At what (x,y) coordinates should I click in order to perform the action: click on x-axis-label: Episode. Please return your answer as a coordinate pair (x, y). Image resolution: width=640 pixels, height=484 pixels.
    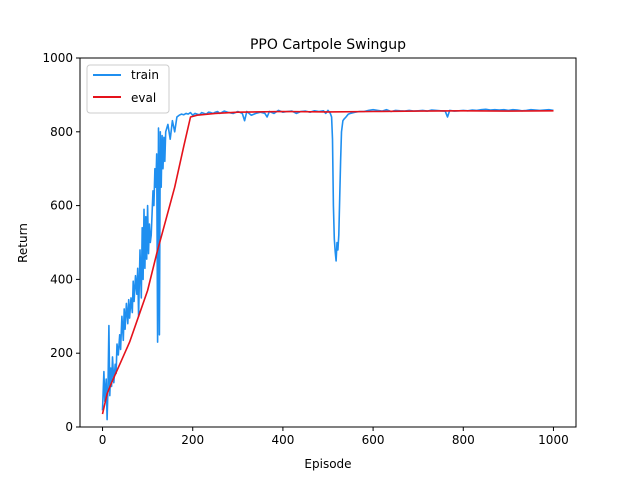
    Looking at the image, I should click on (327, 464).